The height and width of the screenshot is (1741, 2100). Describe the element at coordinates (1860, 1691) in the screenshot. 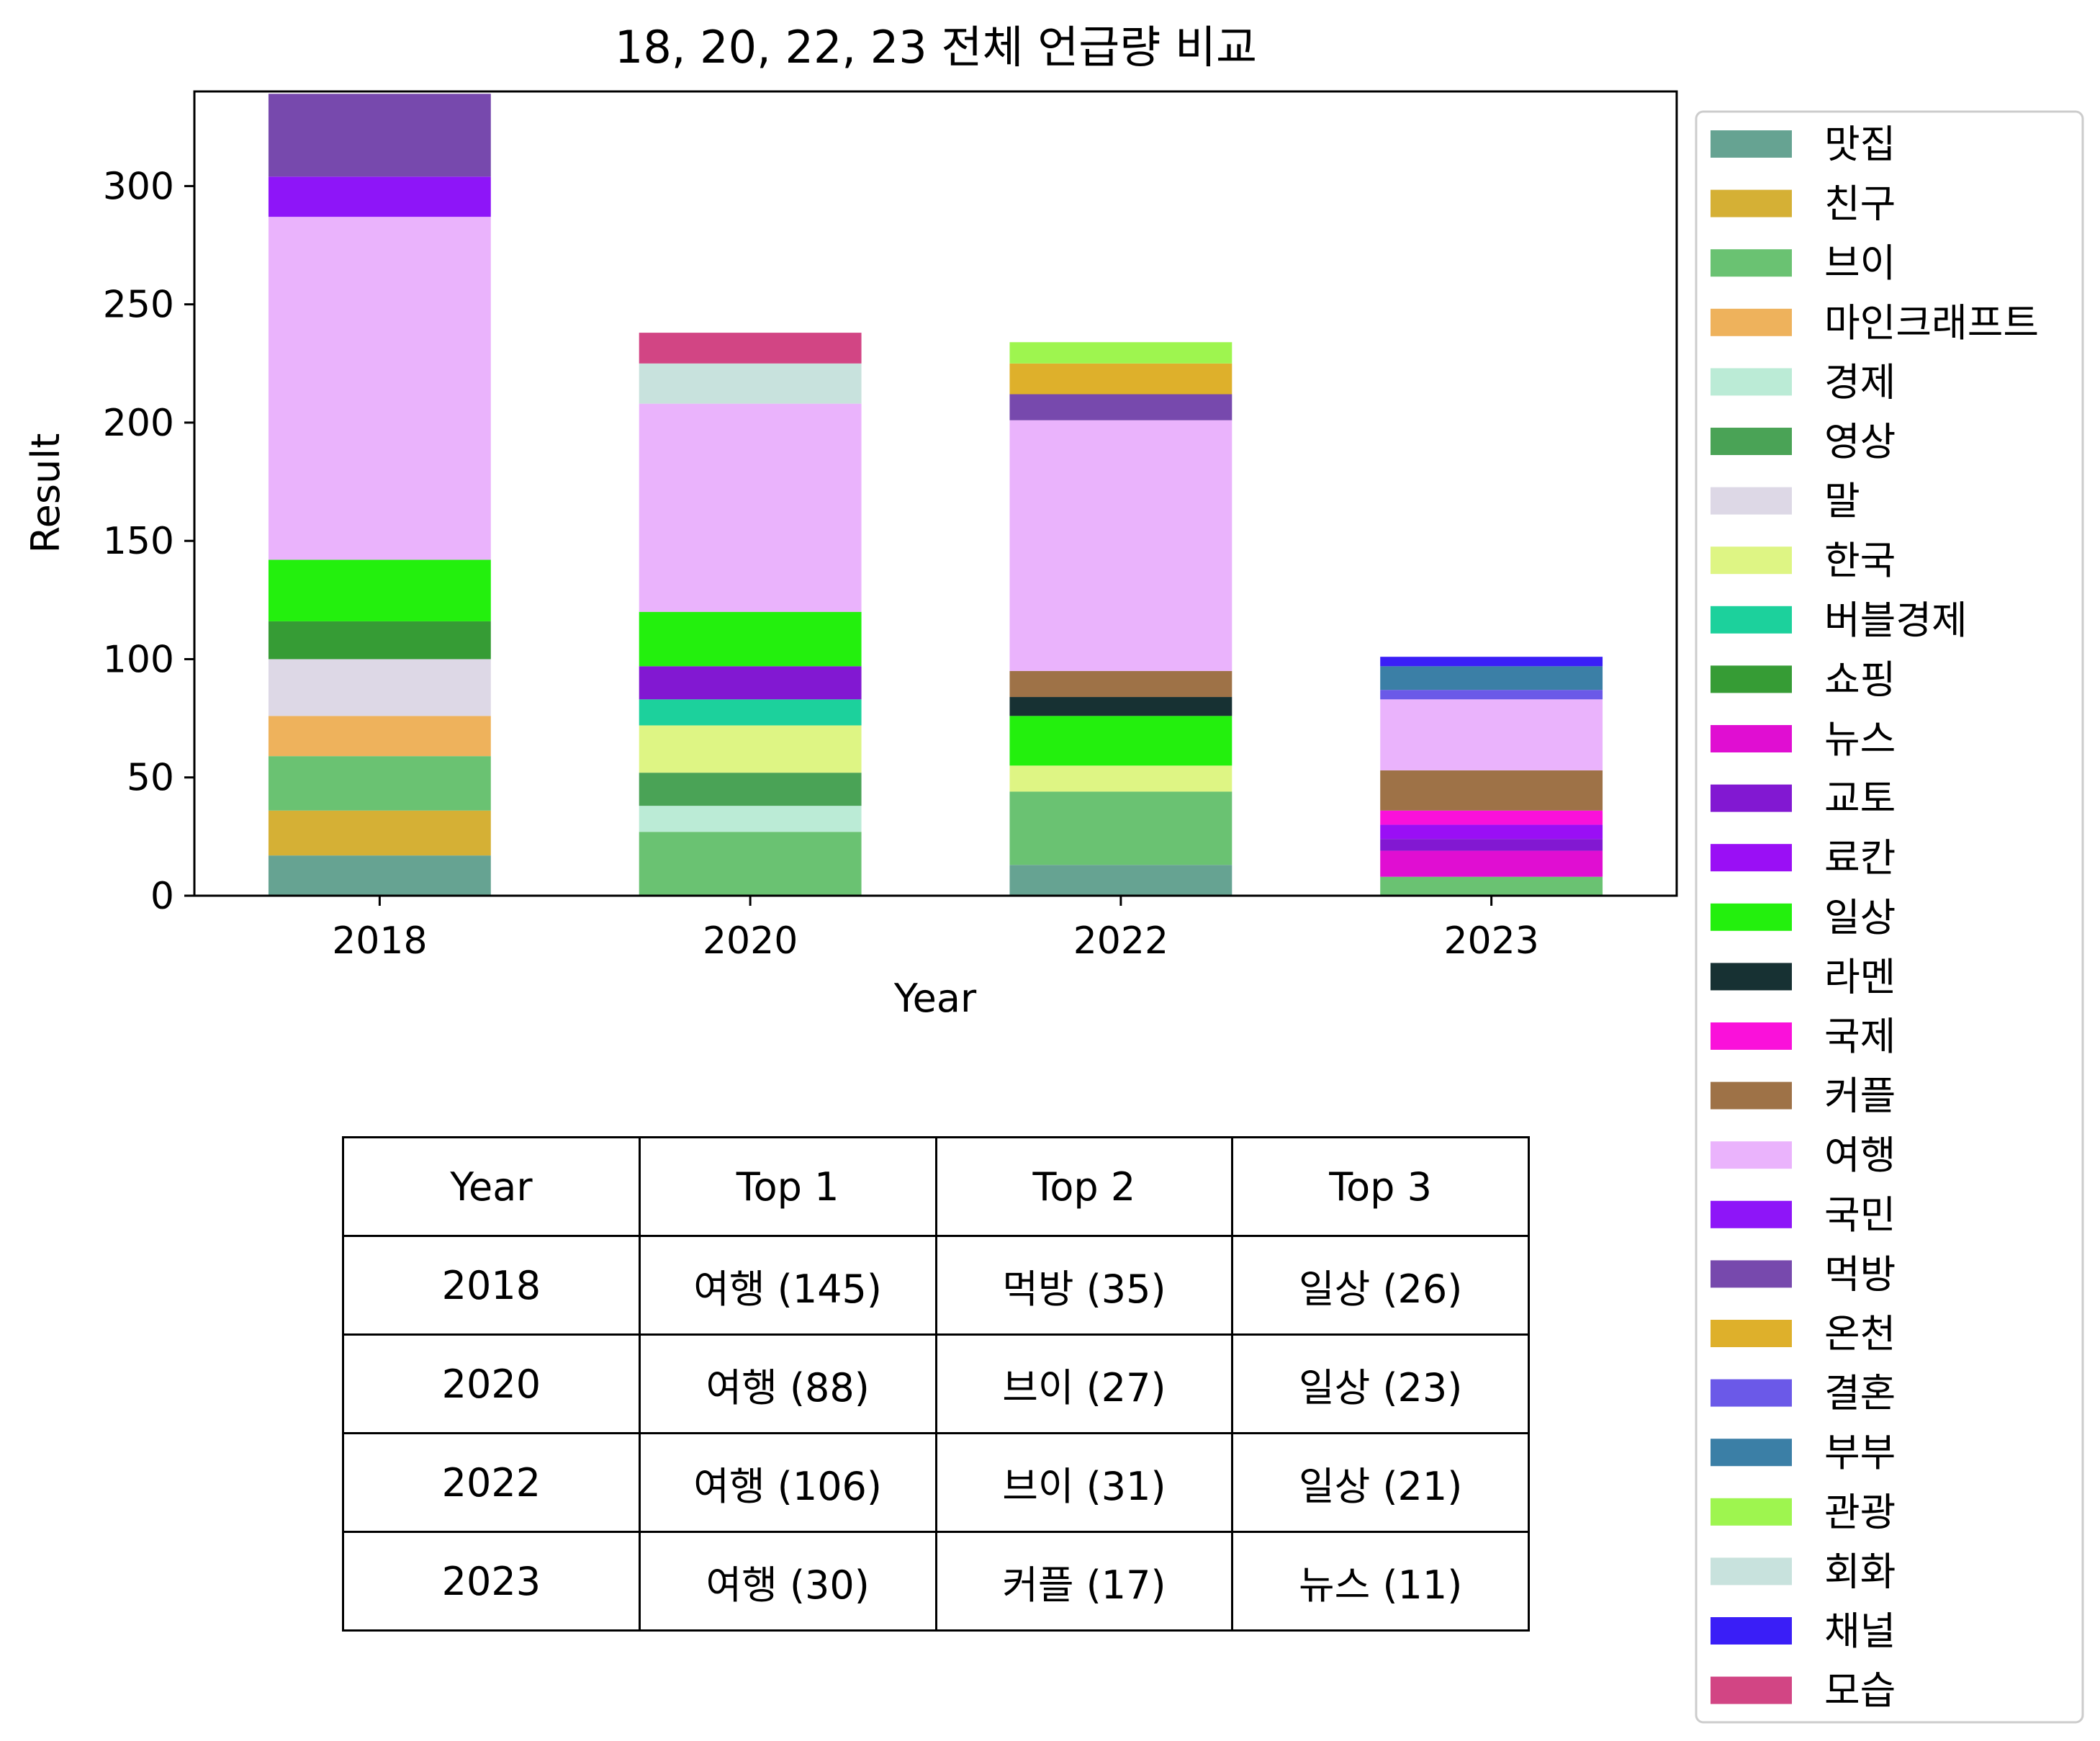

I see `legend-label: 모습` at that location.